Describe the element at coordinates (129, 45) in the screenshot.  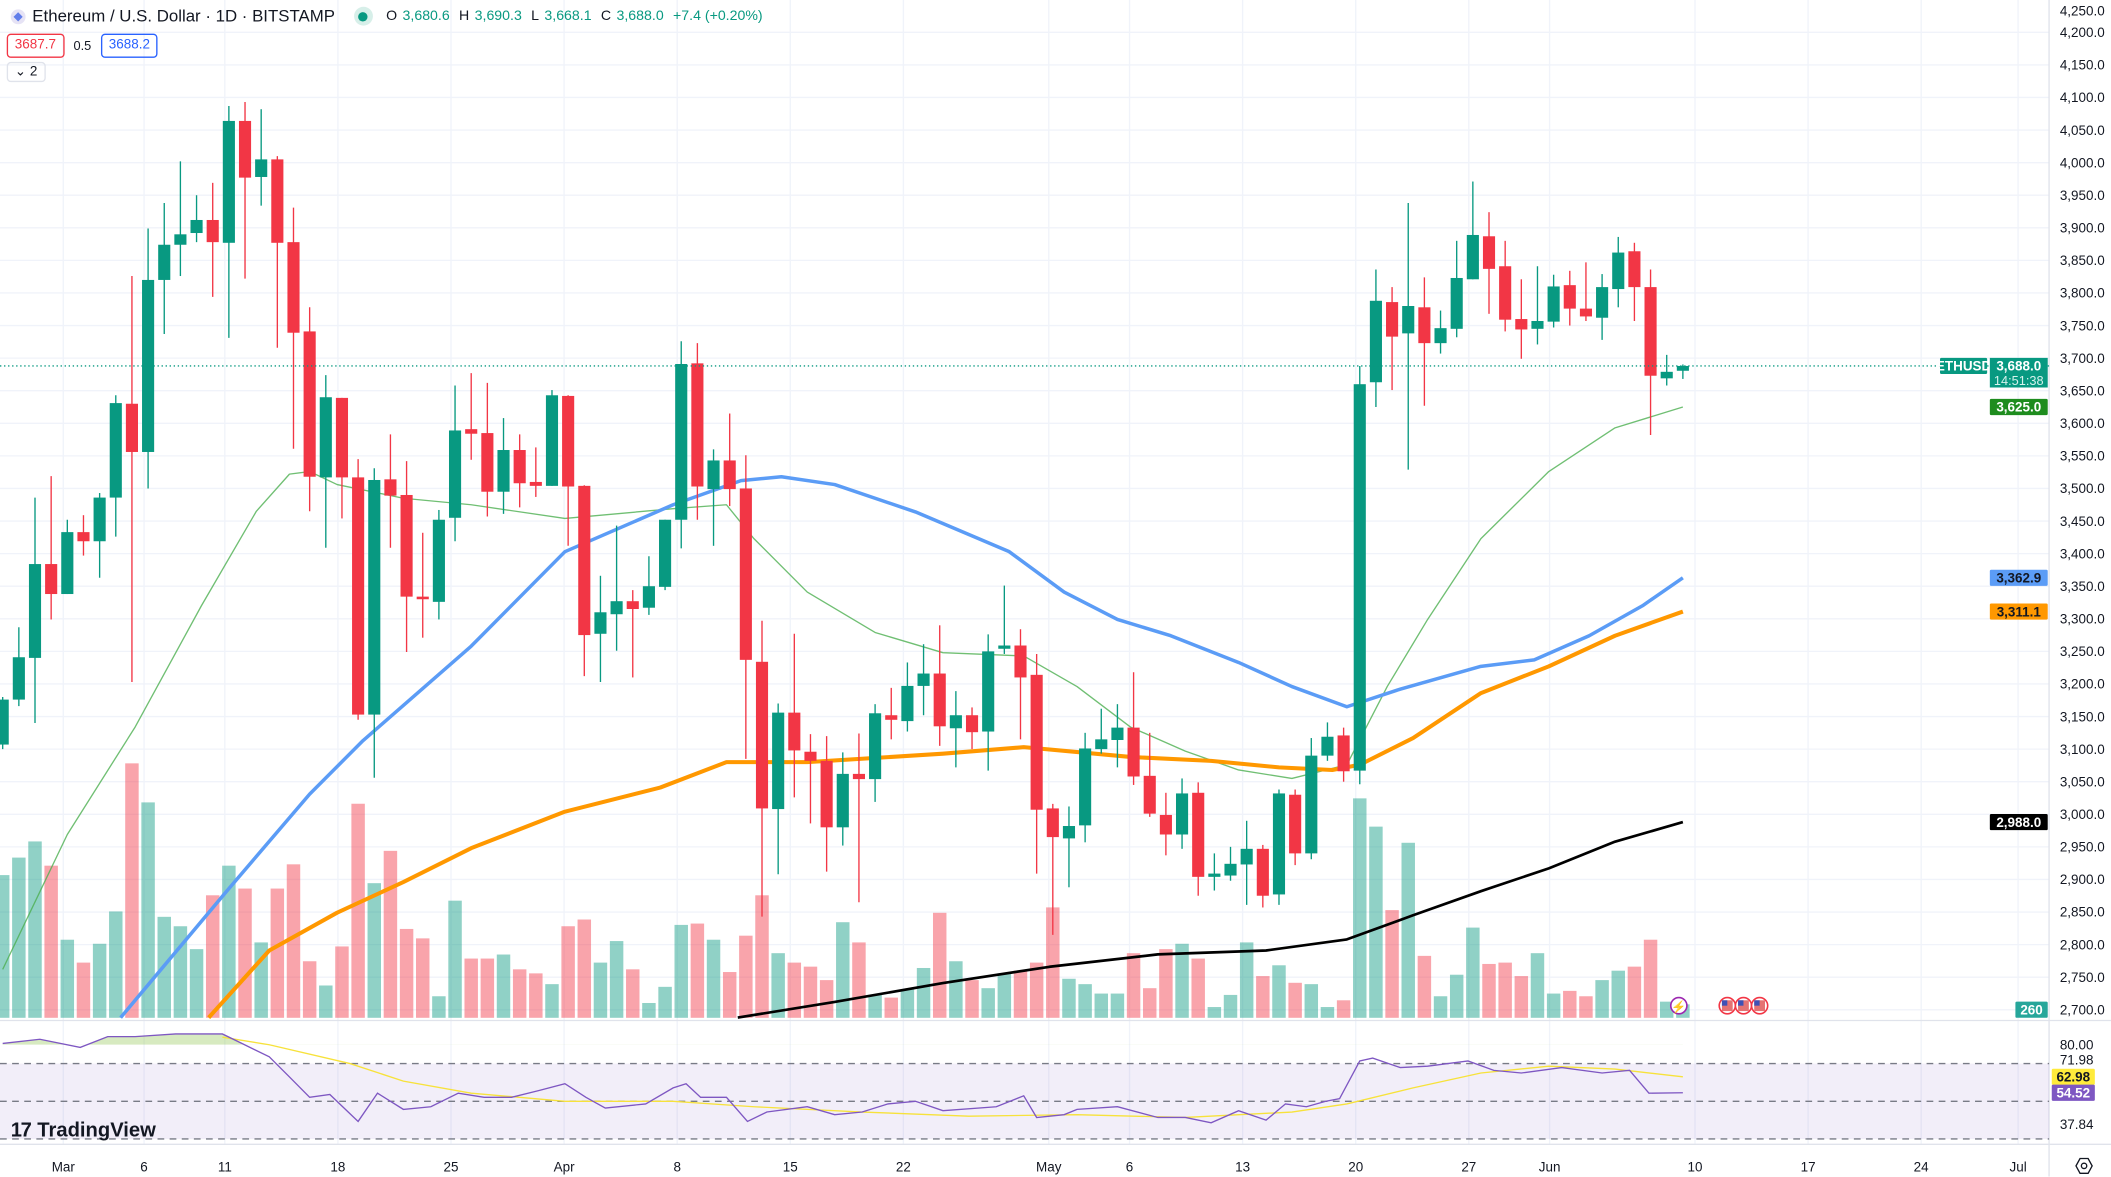
I see `buy-button: 3688.2` at that location.